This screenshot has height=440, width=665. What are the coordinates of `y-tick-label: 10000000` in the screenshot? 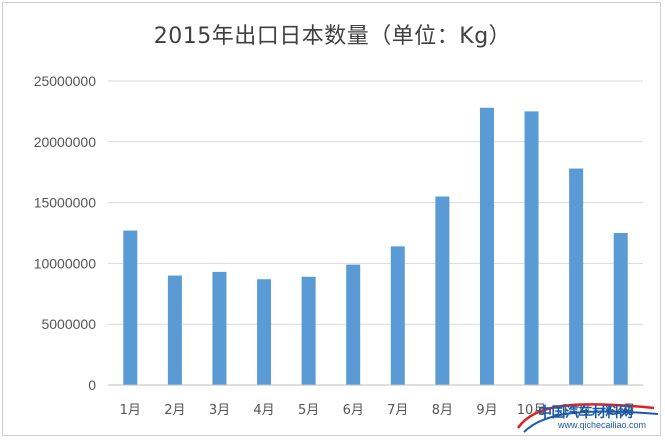 It's located at (65, 263).